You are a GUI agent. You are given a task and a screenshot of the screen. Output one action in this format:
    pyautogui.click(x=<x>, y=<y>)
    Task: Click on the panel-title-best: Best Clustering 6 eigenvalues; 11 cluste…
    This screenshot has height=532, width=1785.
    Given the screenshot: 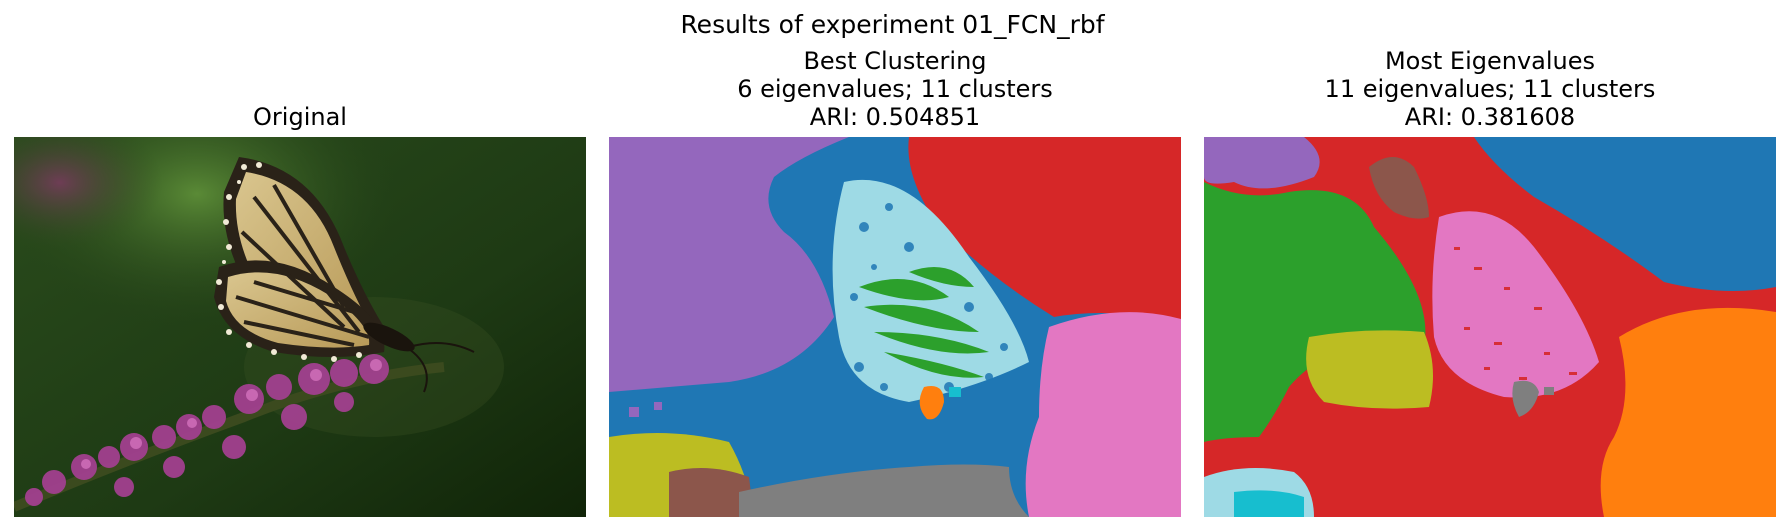 What is the action you would take?
    pyautogui.click(x=895, y=89)
    